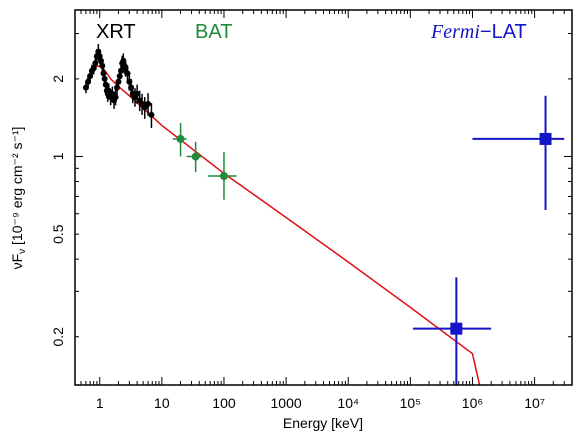 This screenshot has width=587, height=441. What do you see at coordinates (534, 403) in the screenshot?
I see `x-tick-label: 10⁷` at bounding box center [534, 403].